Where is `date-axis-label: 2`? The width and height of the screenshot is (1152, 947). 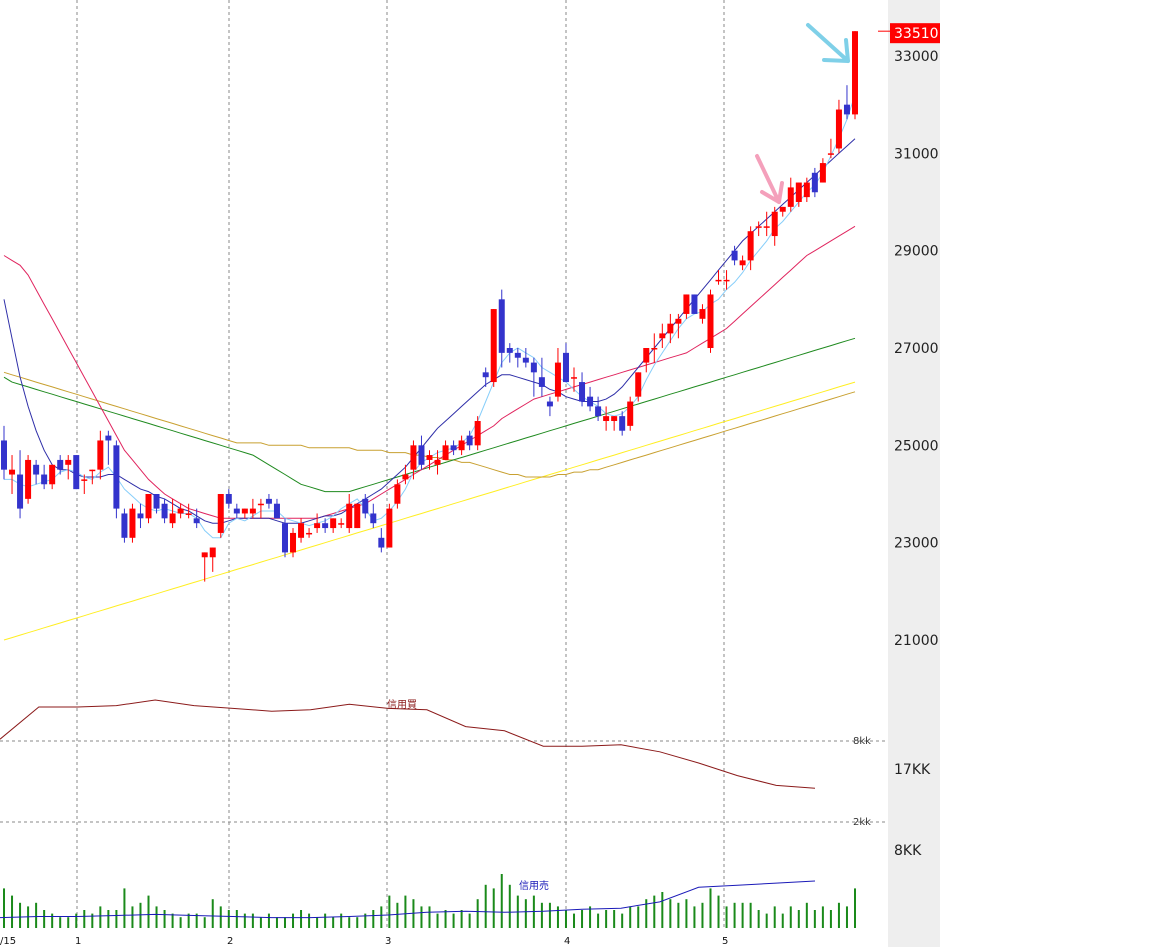
date-axis-label: 2 is located at coordinates (230, 941).